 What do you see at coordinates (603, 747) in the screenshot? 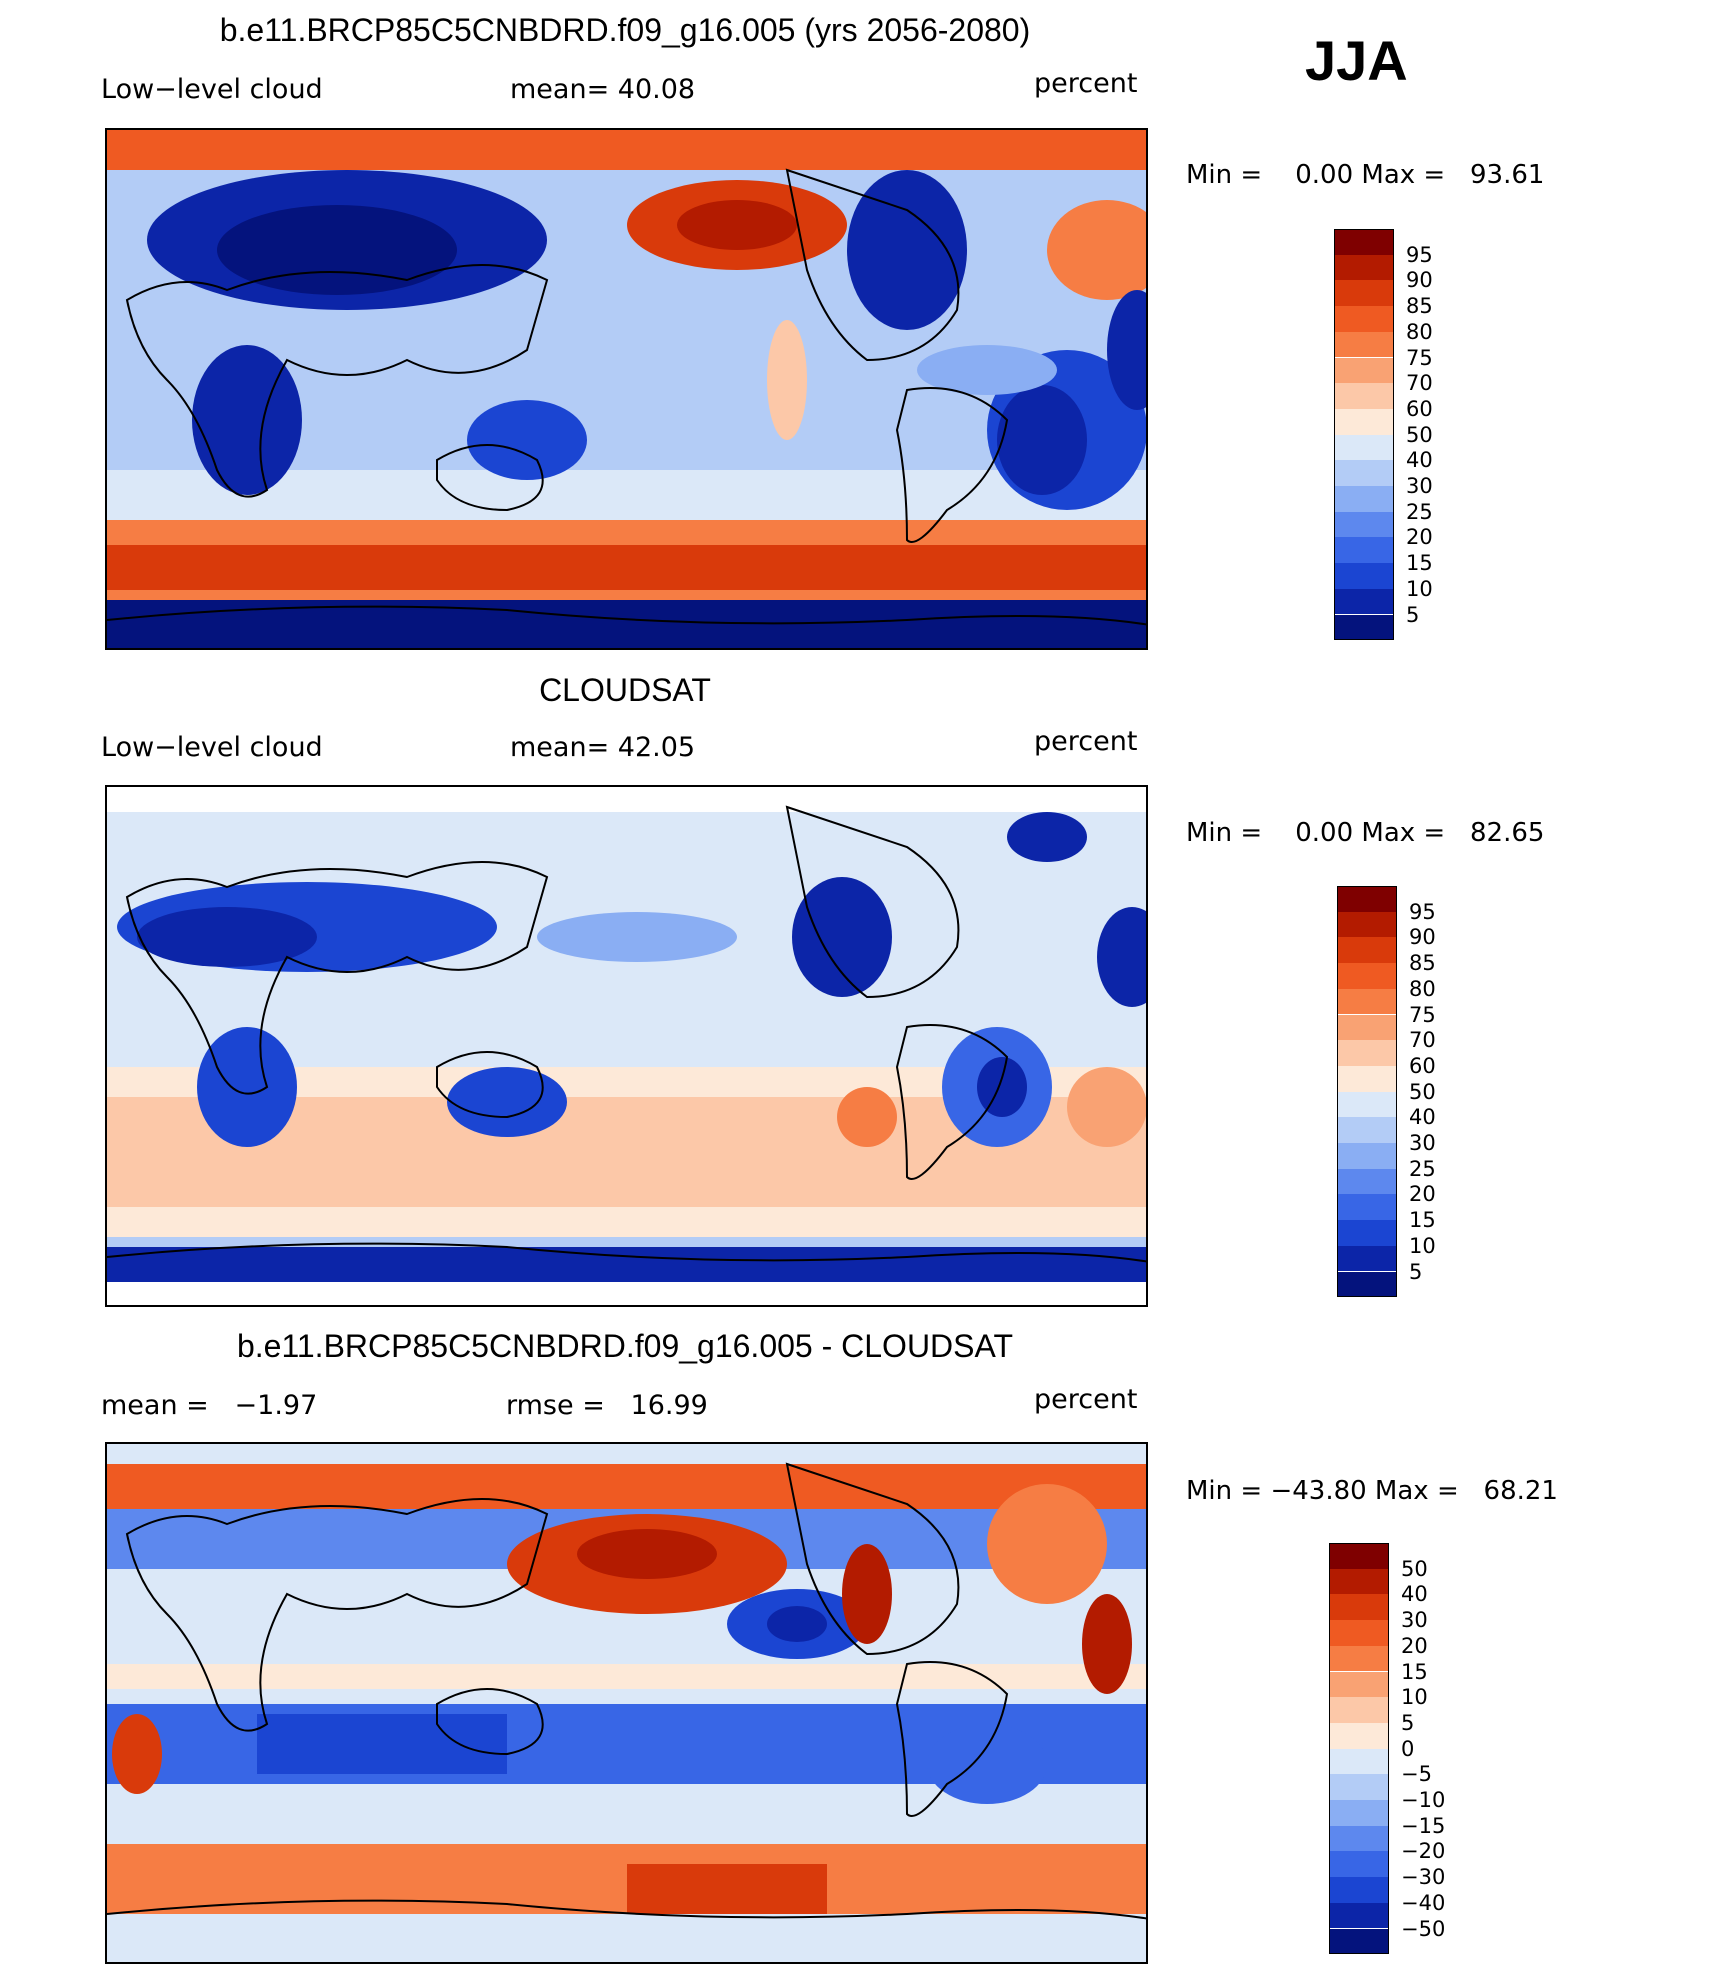
I see `panel-2-mean-label: mean= 42.05` at bounding box center [603, 747].